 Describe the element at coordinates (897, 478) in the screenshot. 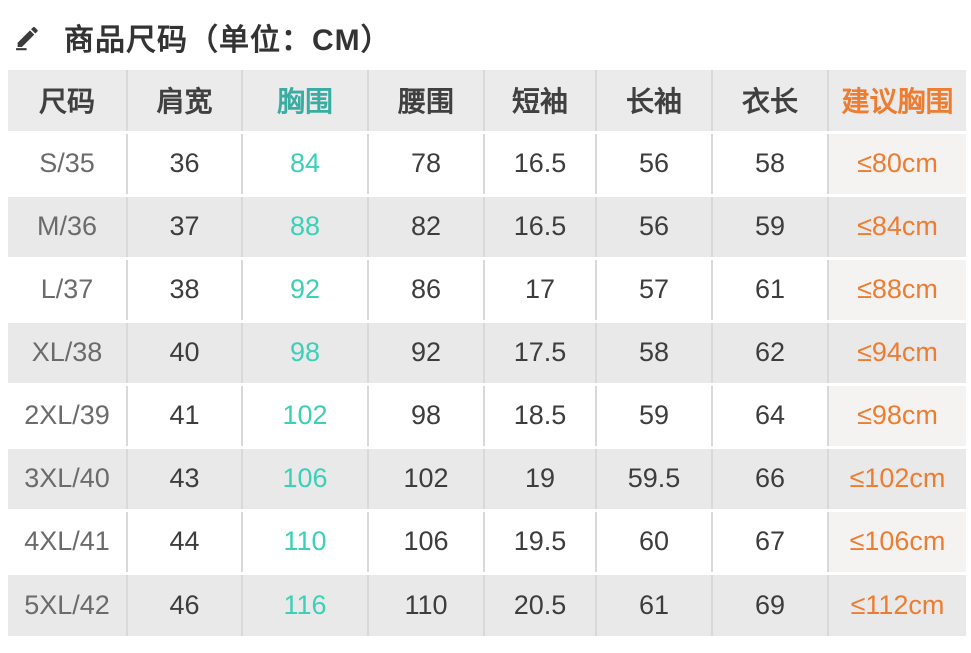

I see `cell-suggest_bust: ≤102cm` at that location.